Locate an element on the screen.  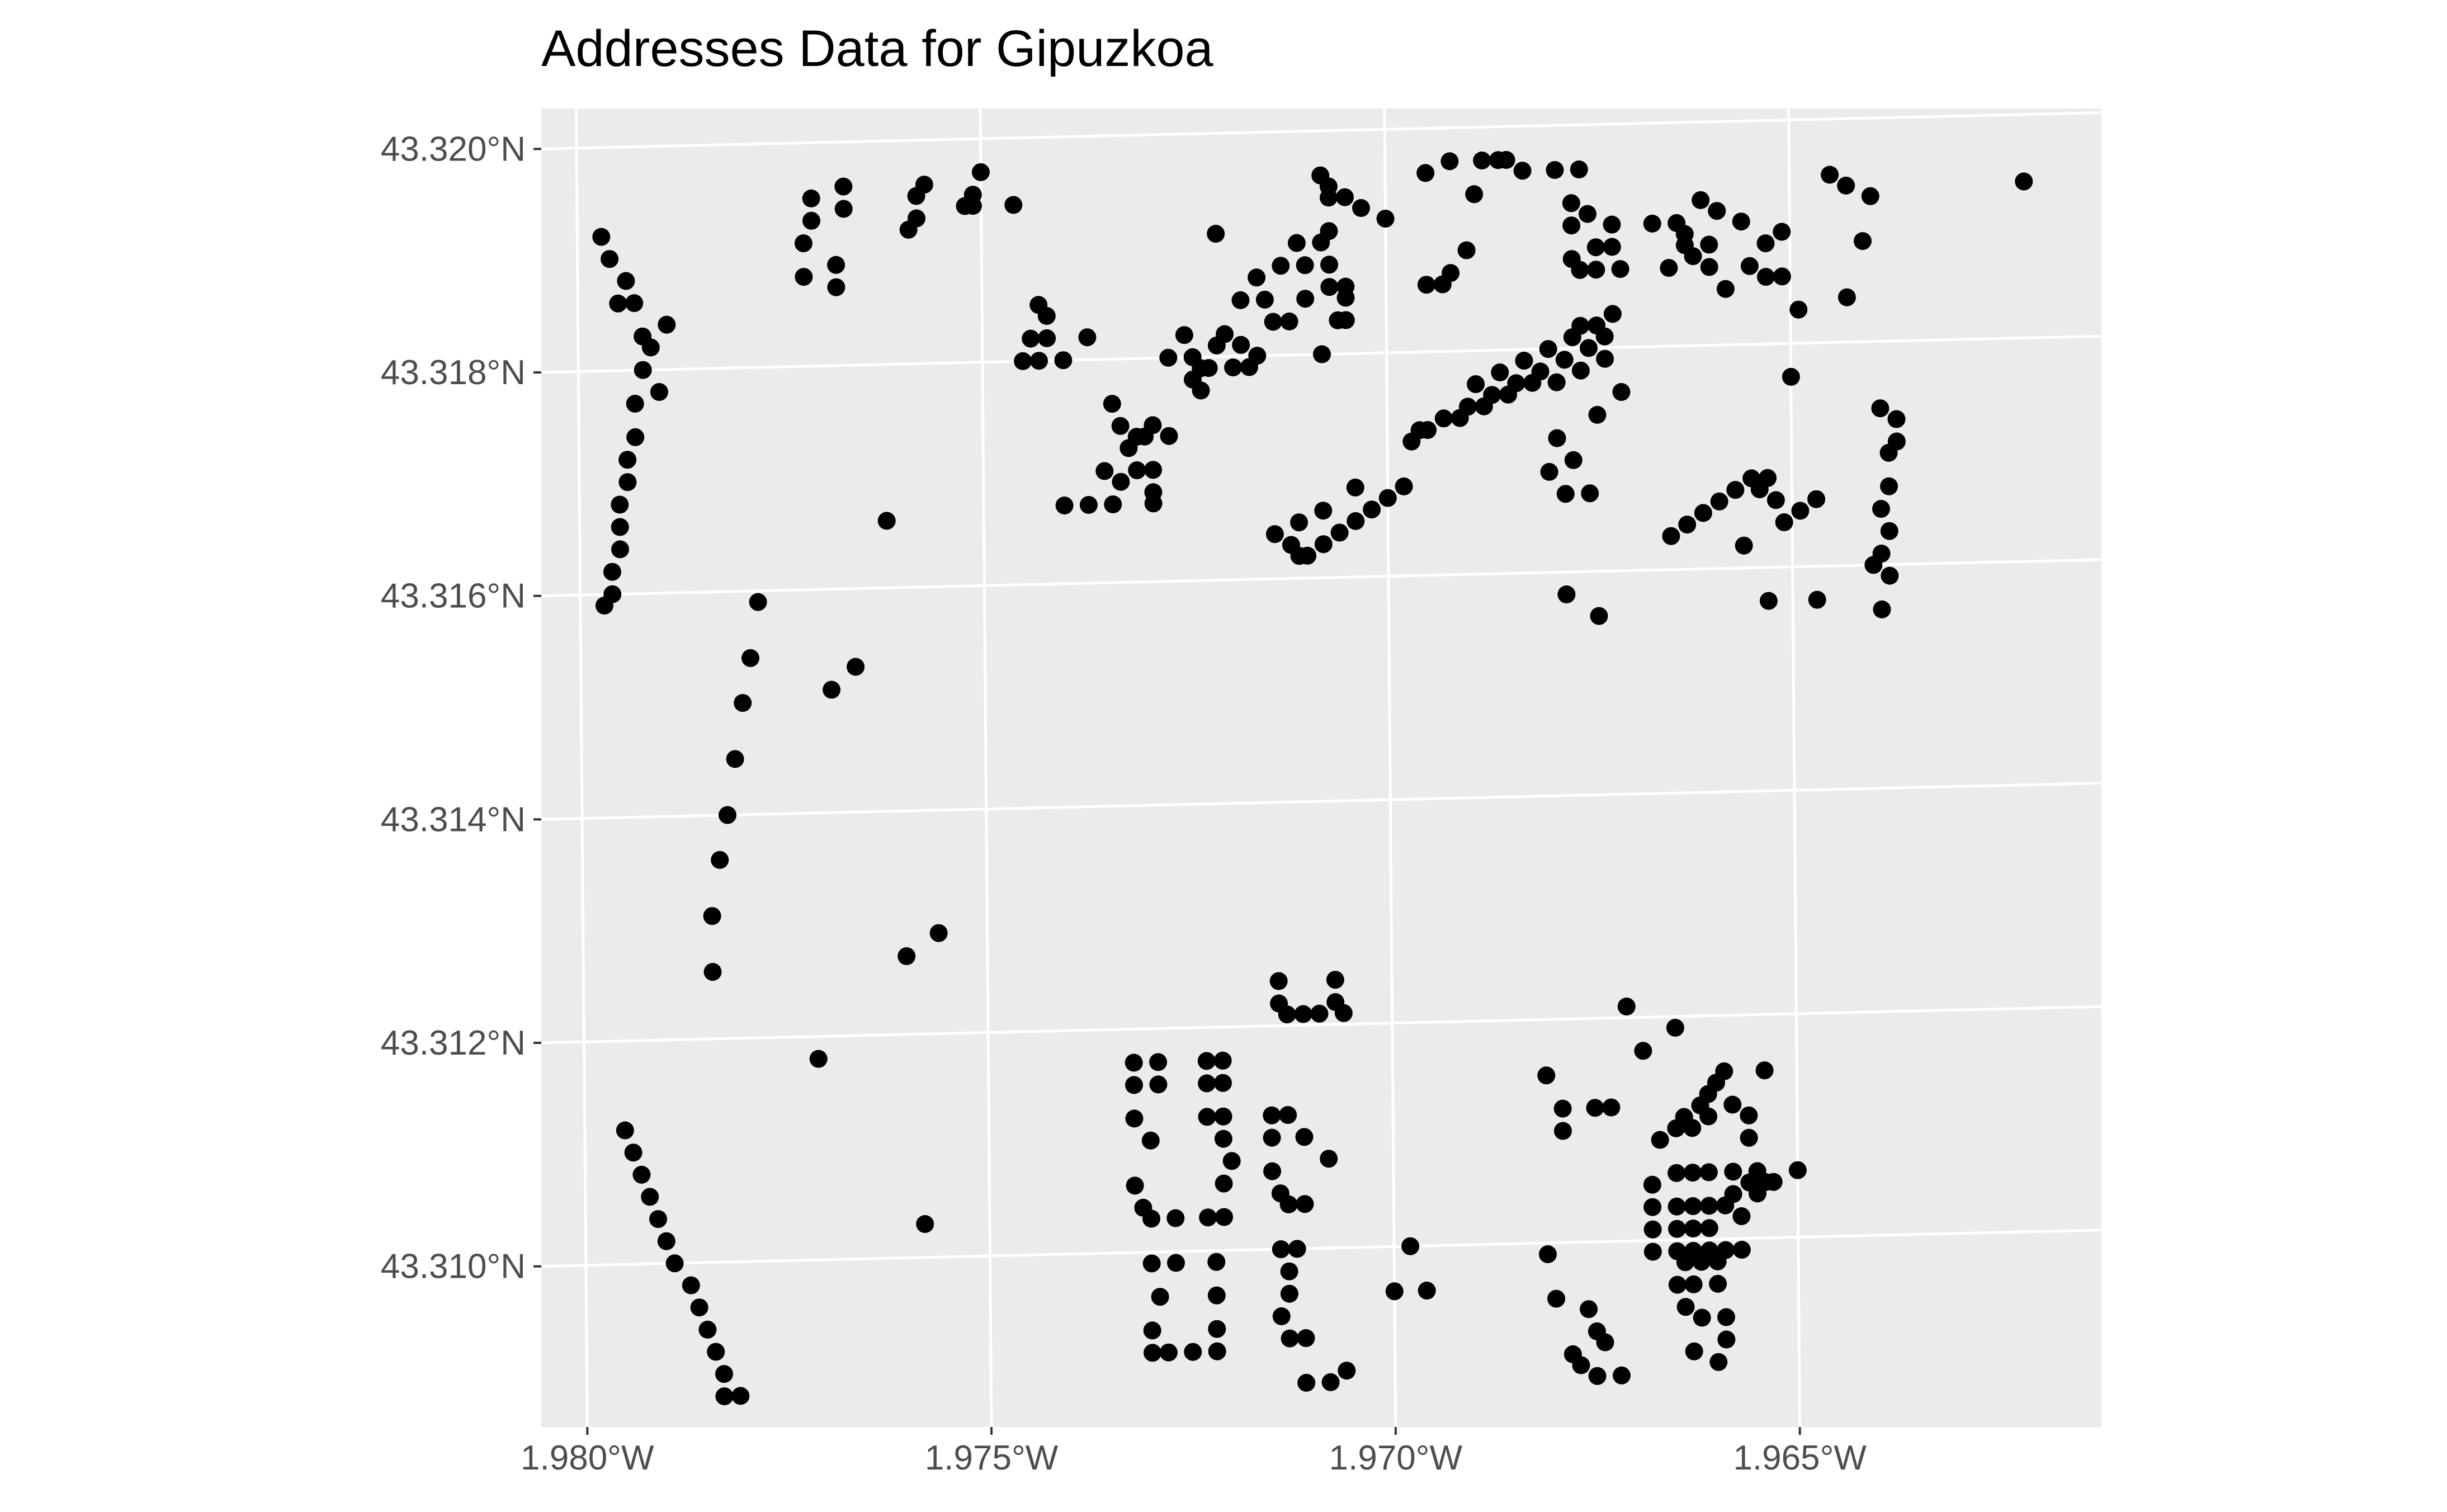
y-tick-label: 43.314°N is located at coordinates (454, 819).